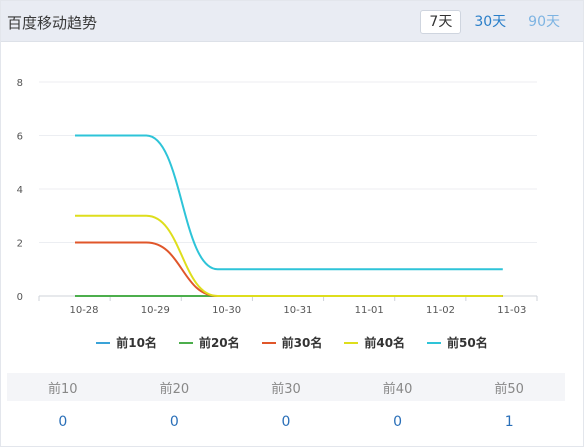  What do you see at coordinates (155, 310) in the screenshot?
I see `x-tick-label: 10-29` at bounding box center [155, 310].